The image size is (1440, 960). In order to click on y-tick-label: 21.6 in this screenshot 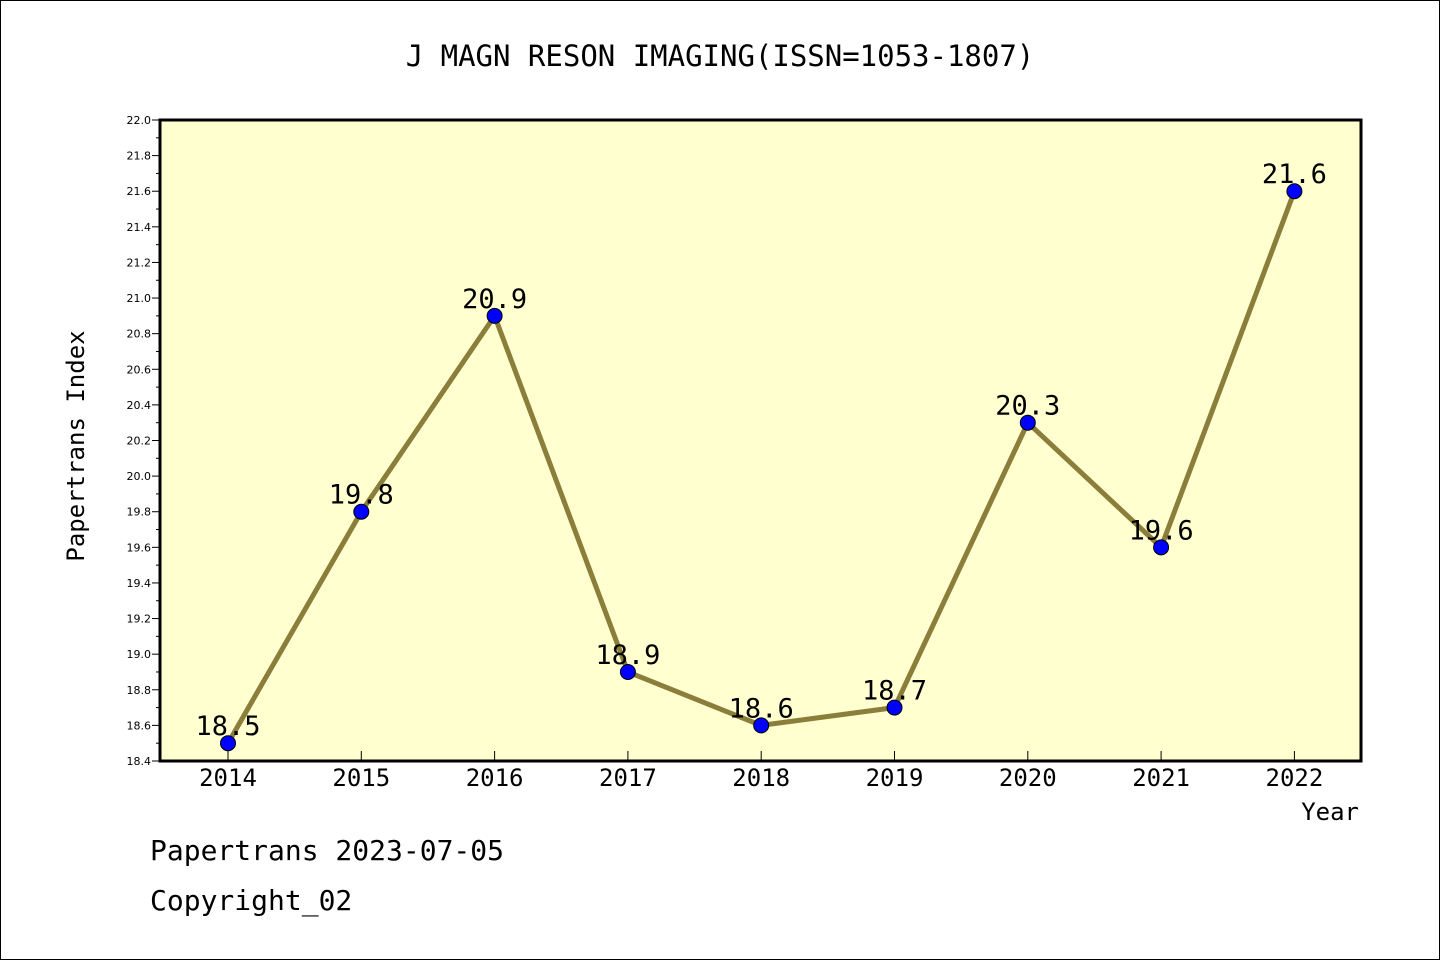, I will do `click(139, 191)`.